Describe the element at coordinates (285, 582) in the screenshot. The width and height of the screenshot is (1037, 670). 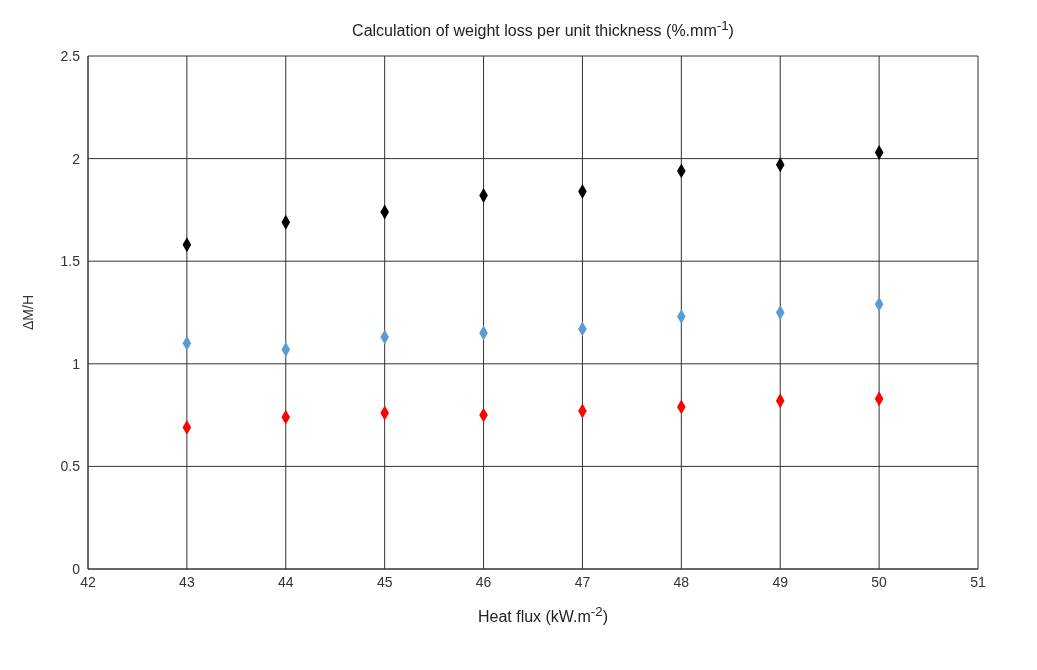
I see `x-tick-label: 44` at that location.